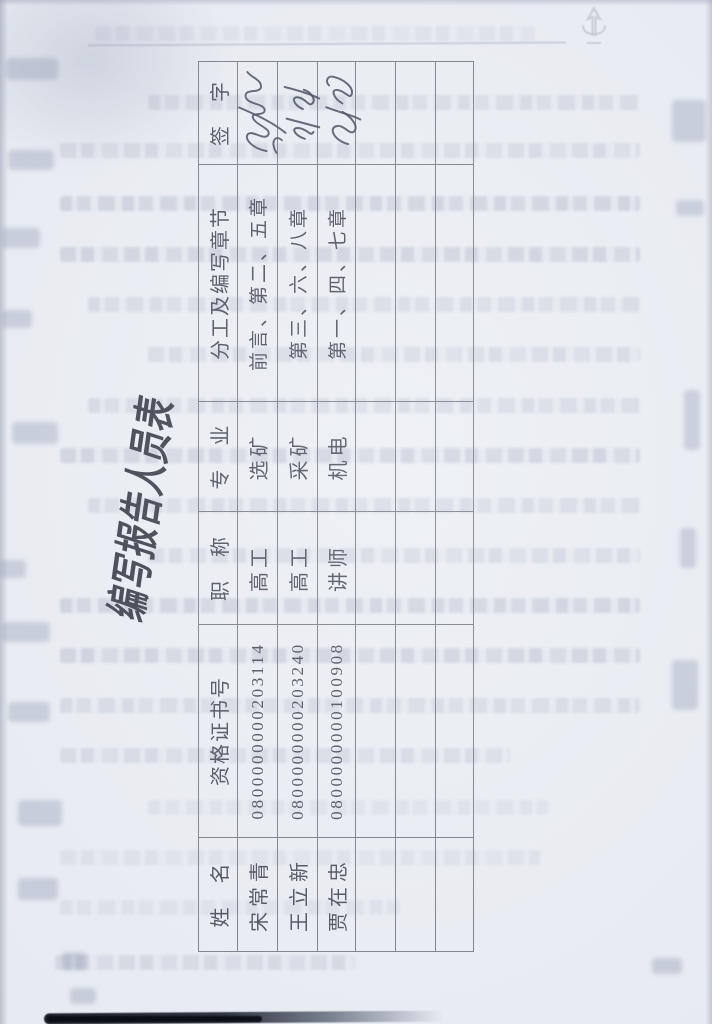 Image resolution: width=712 pixels, height=1024 pixels. What do you see at coordinates (142, 508) in the screenshot?
I see `page-title: 编写报告人员表` at bounding box center [142, 508].